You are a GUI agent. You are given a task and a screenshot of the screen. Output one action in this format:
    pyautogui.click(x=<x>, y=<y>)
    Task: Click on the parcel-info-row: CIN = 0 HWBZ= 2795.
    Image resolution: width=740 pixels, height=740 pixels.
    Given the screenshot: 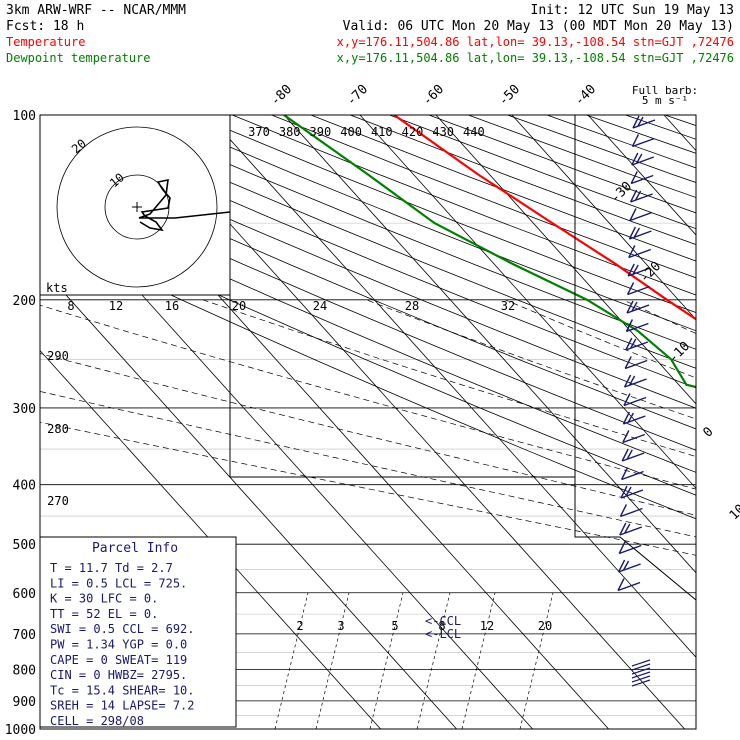 What is the action you would take?
    pyautogui.click(x=118, y=675)
    